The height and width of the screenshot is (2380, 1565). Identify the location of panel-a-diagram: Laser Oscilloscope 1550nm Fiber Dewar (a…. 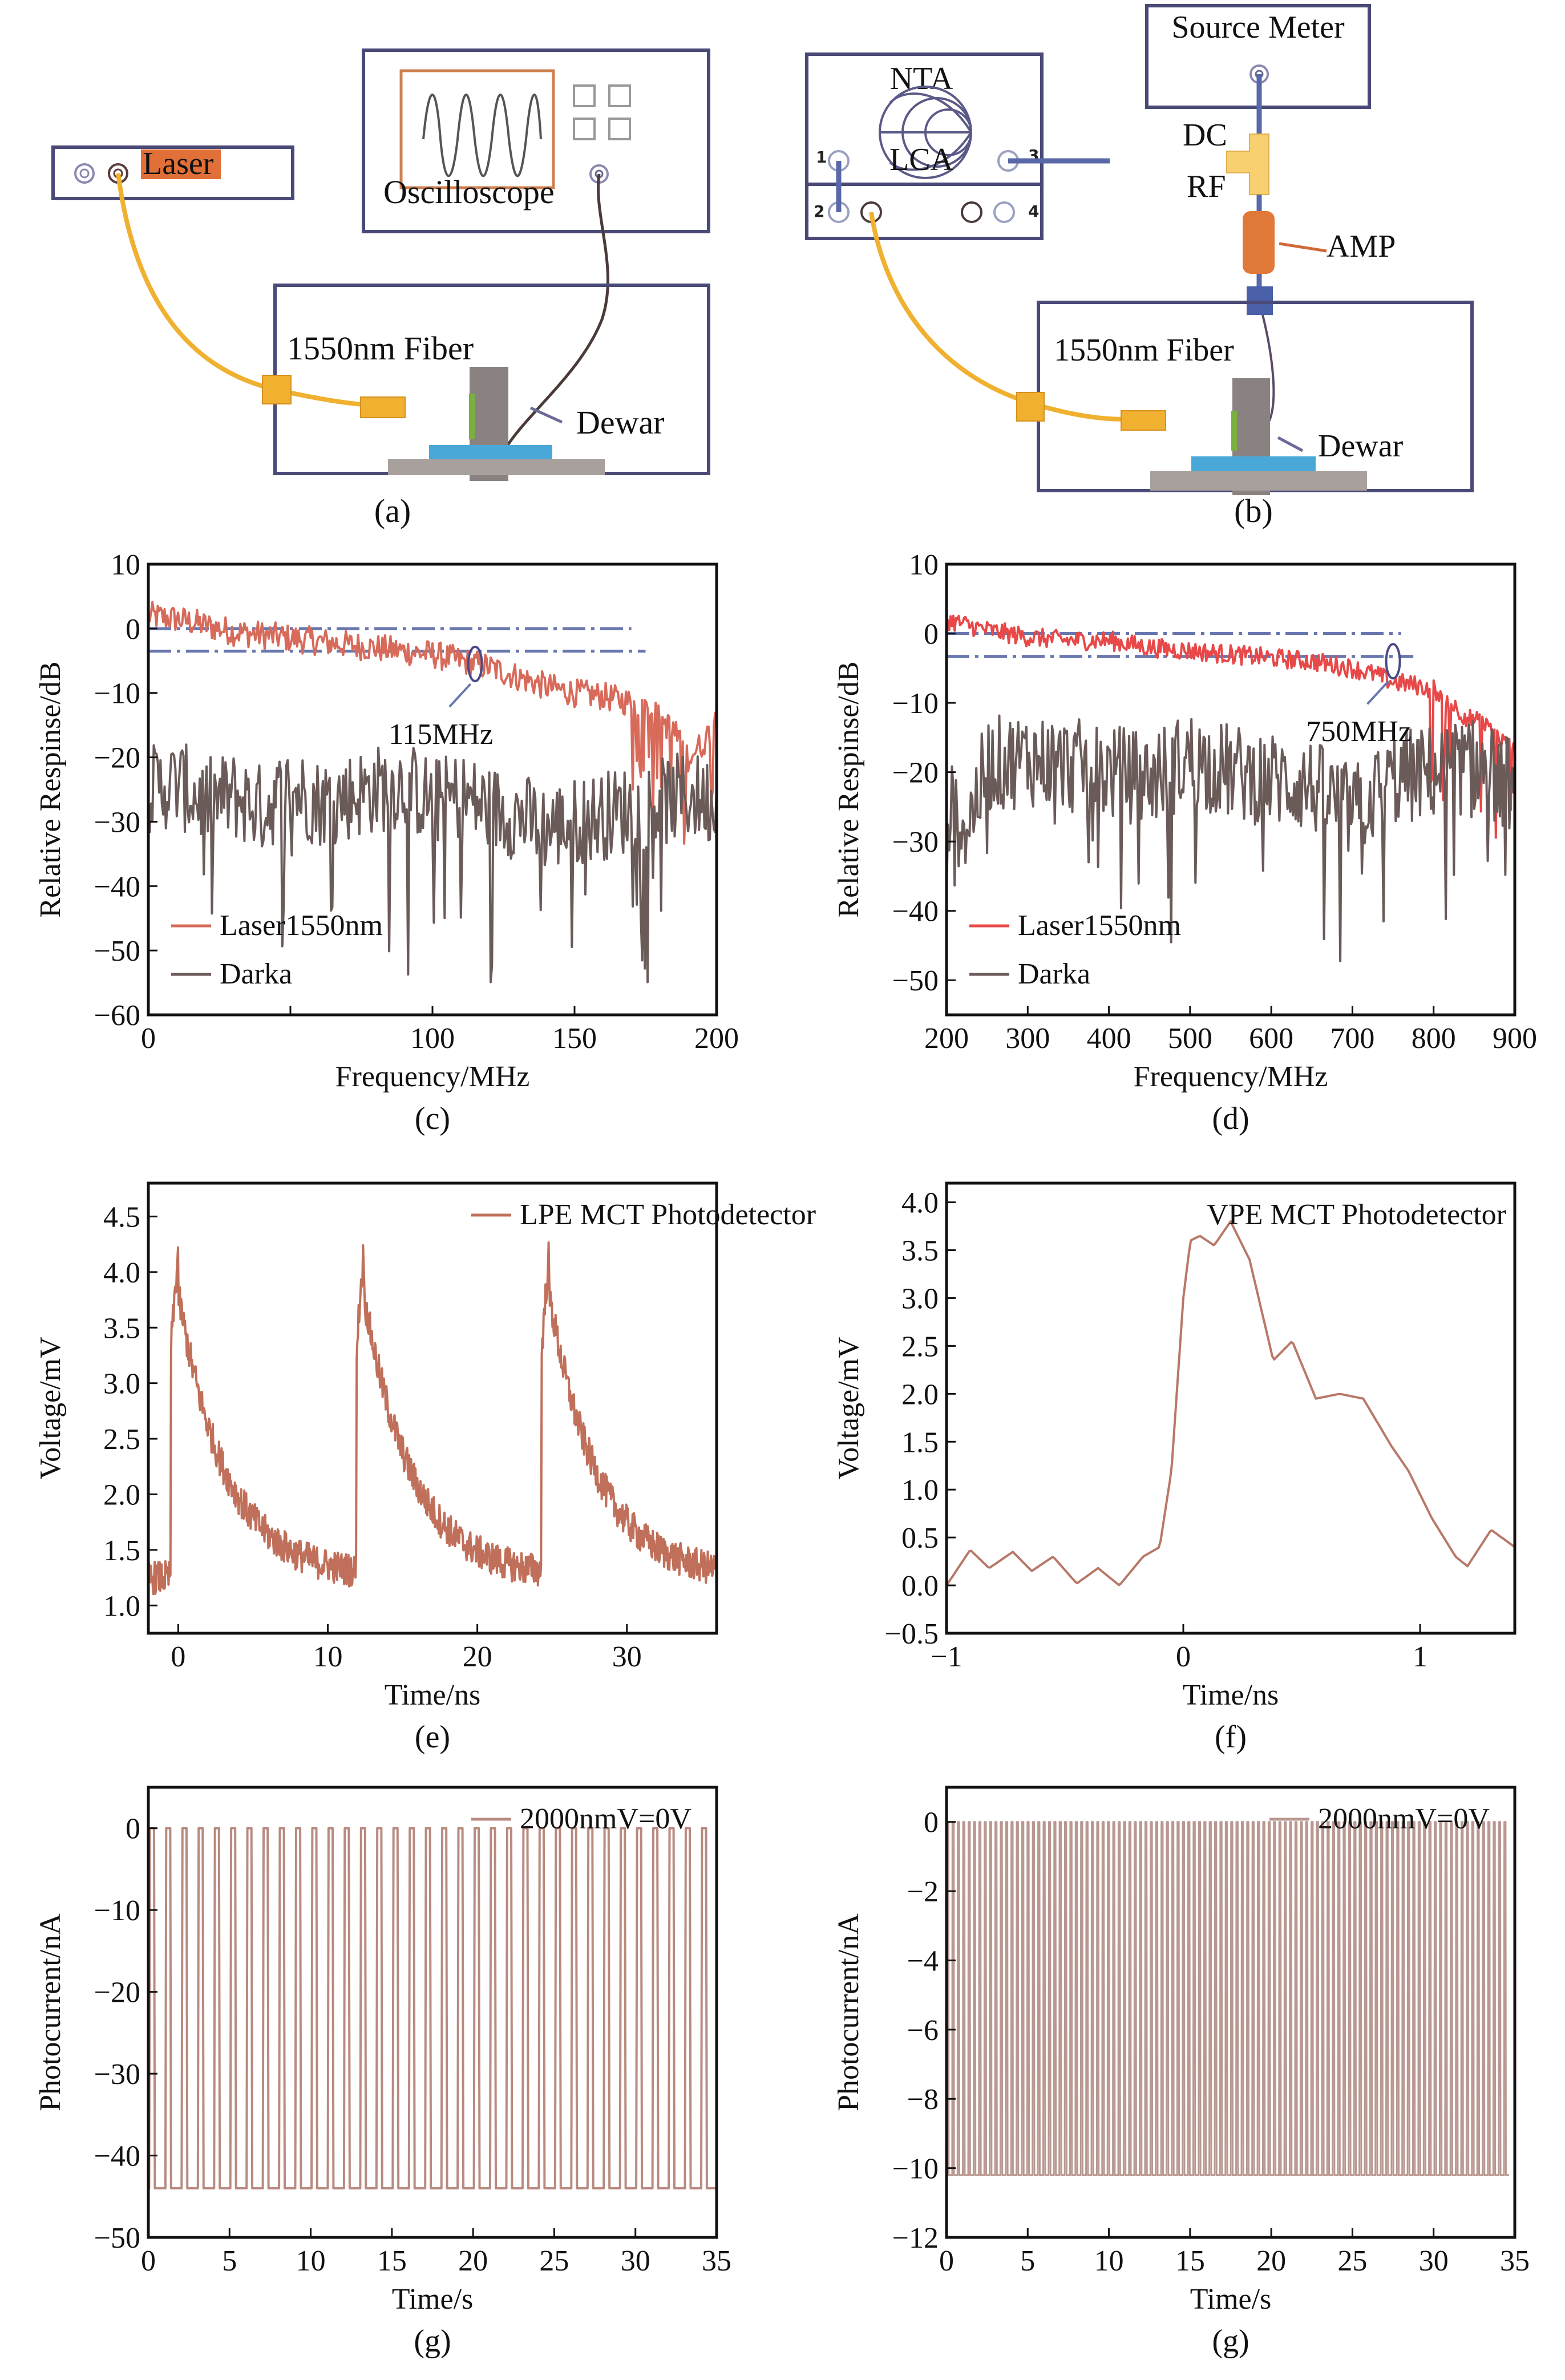
(380, 288).